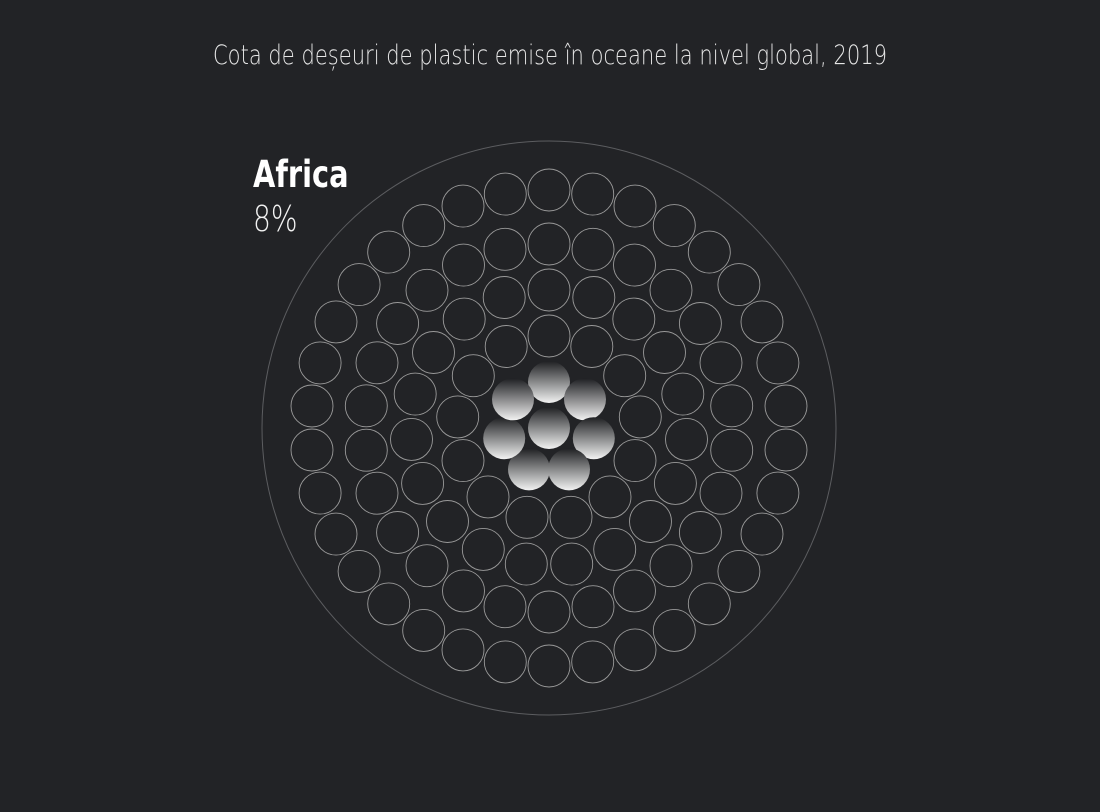  What do you see at coordinates (314, 197) in the screenshot?
I see `region-legend: Africa 8%` at bounding box center [314, 197].